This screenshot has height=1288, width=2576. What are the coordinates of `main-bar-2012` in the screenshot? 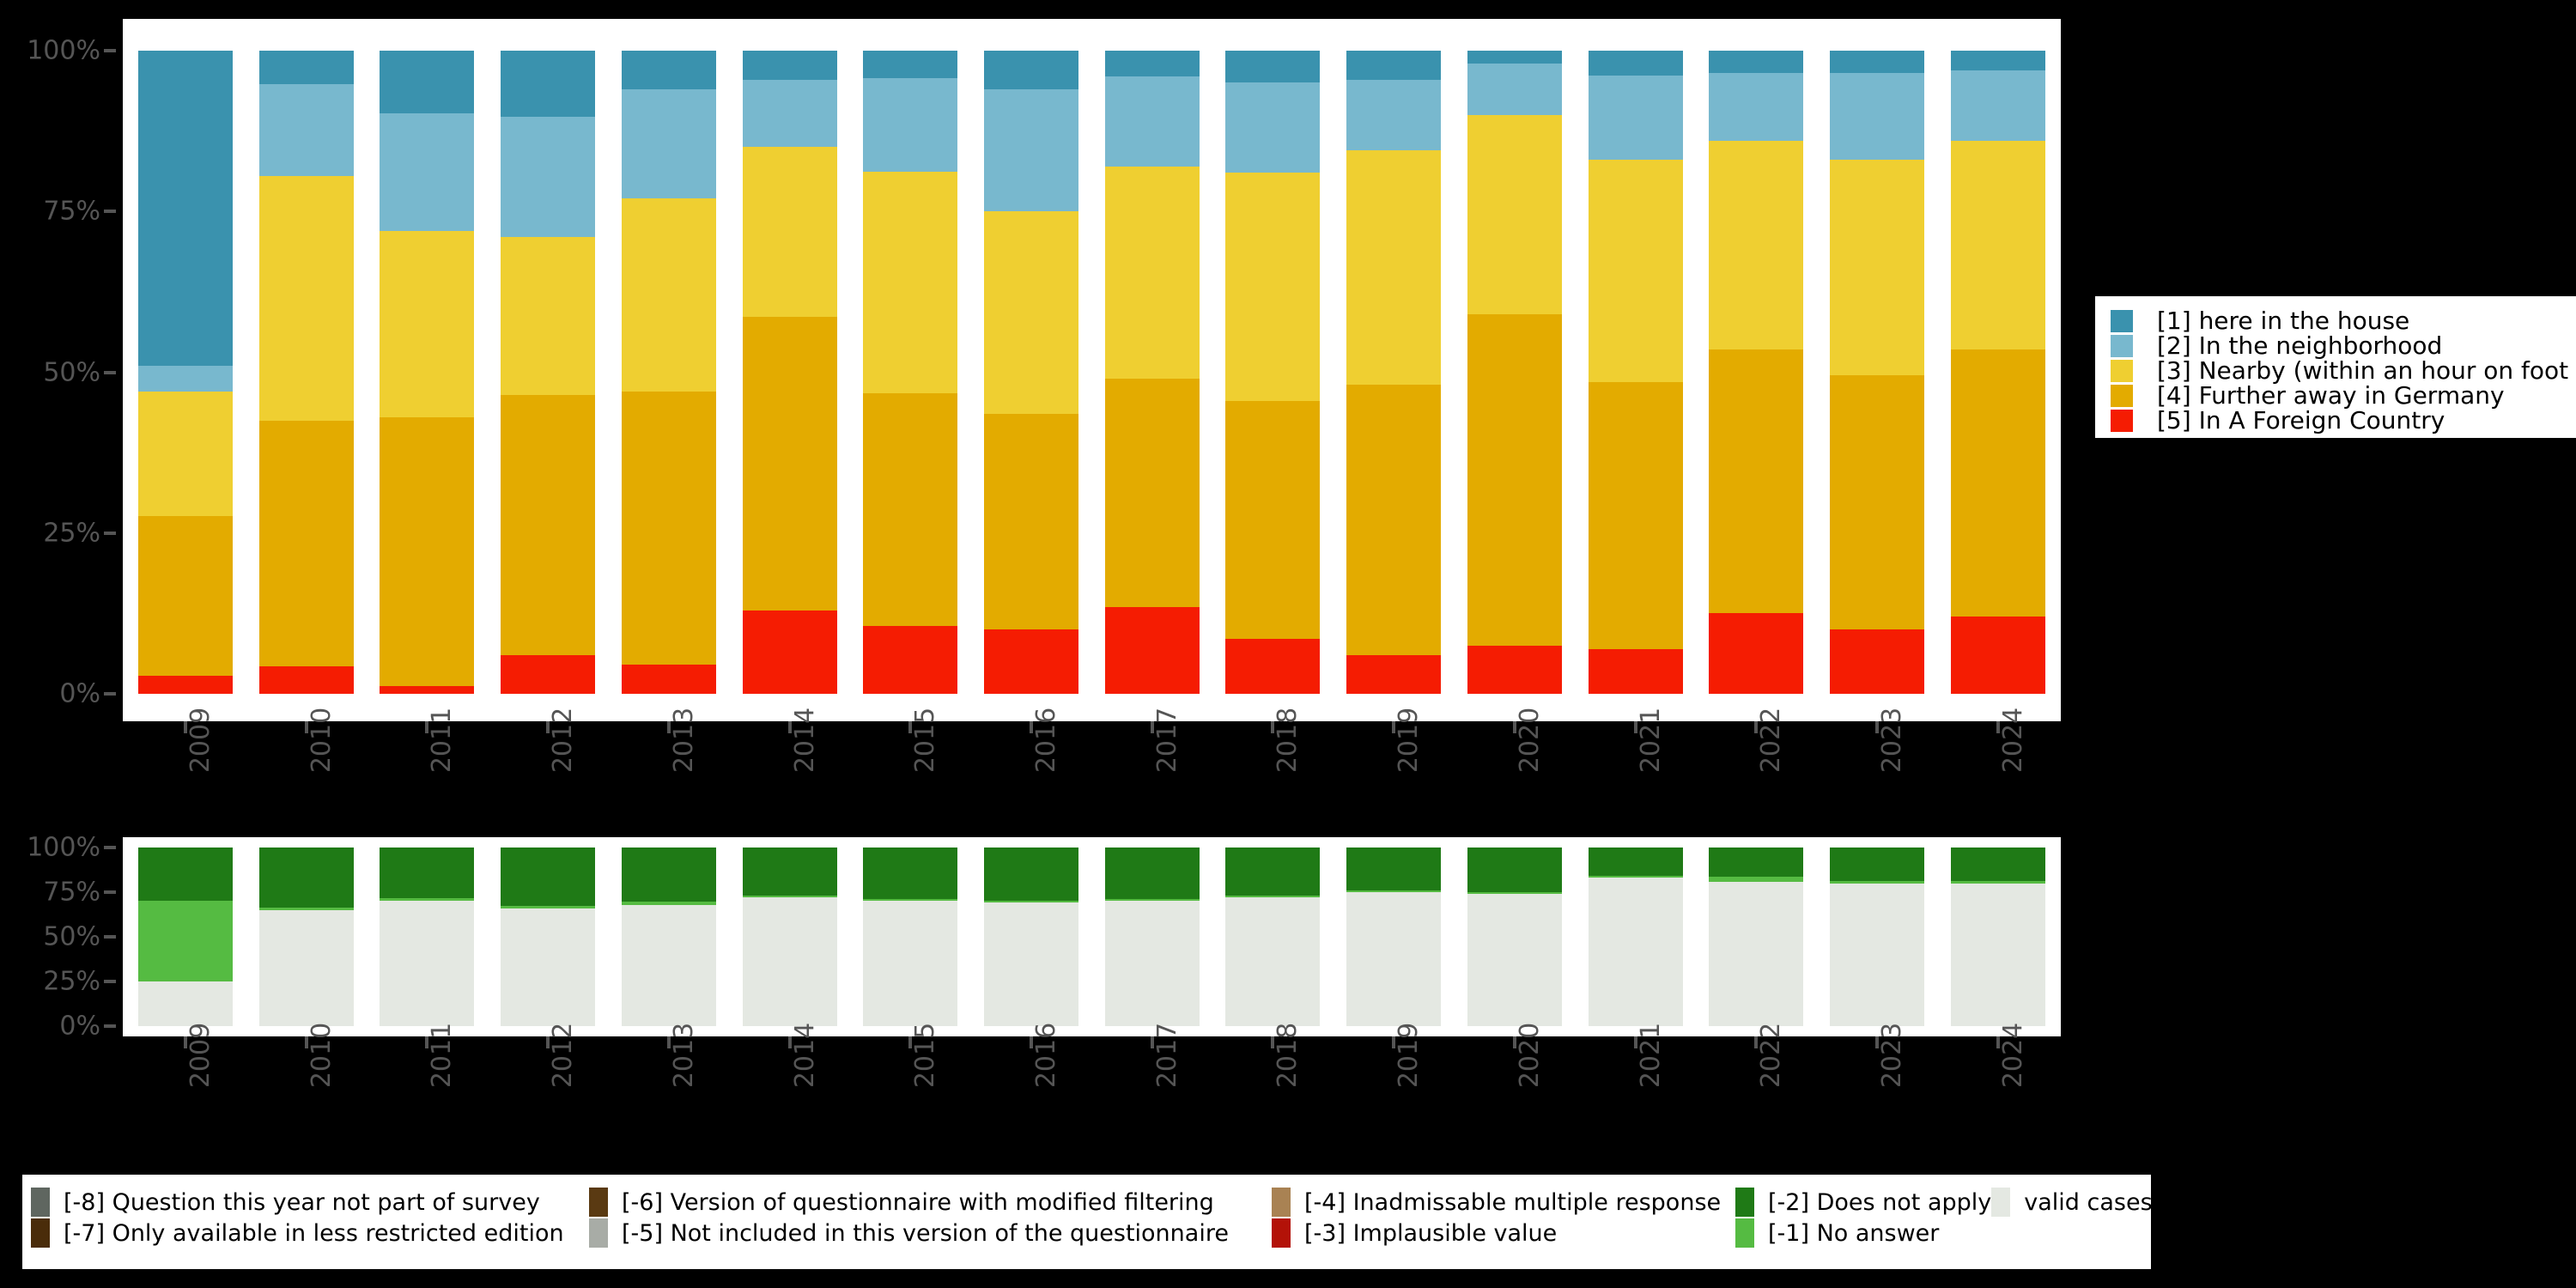 It's located at (548, 372).